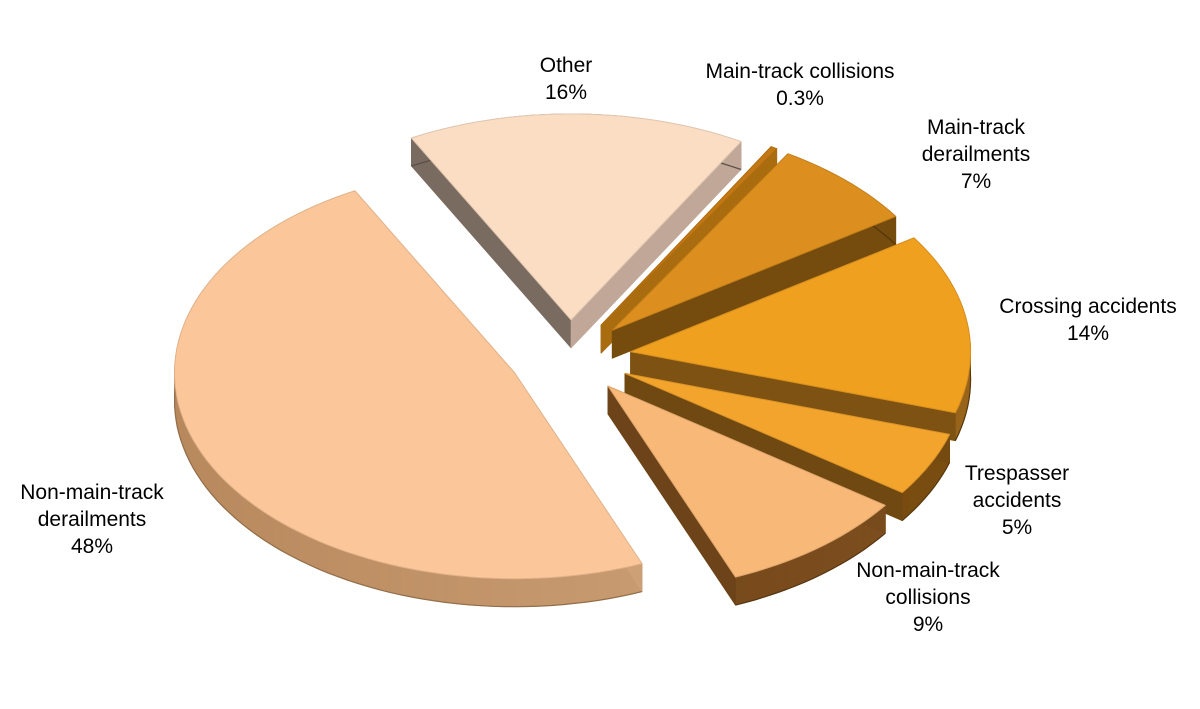 Image resolution: width=1200 pixels, height=709 pixels. What do you see at coordinates (1017, 487) in the screenshot?
I see `slice-label-text: Trespasser accidents` at bounding box center [1017, 487].